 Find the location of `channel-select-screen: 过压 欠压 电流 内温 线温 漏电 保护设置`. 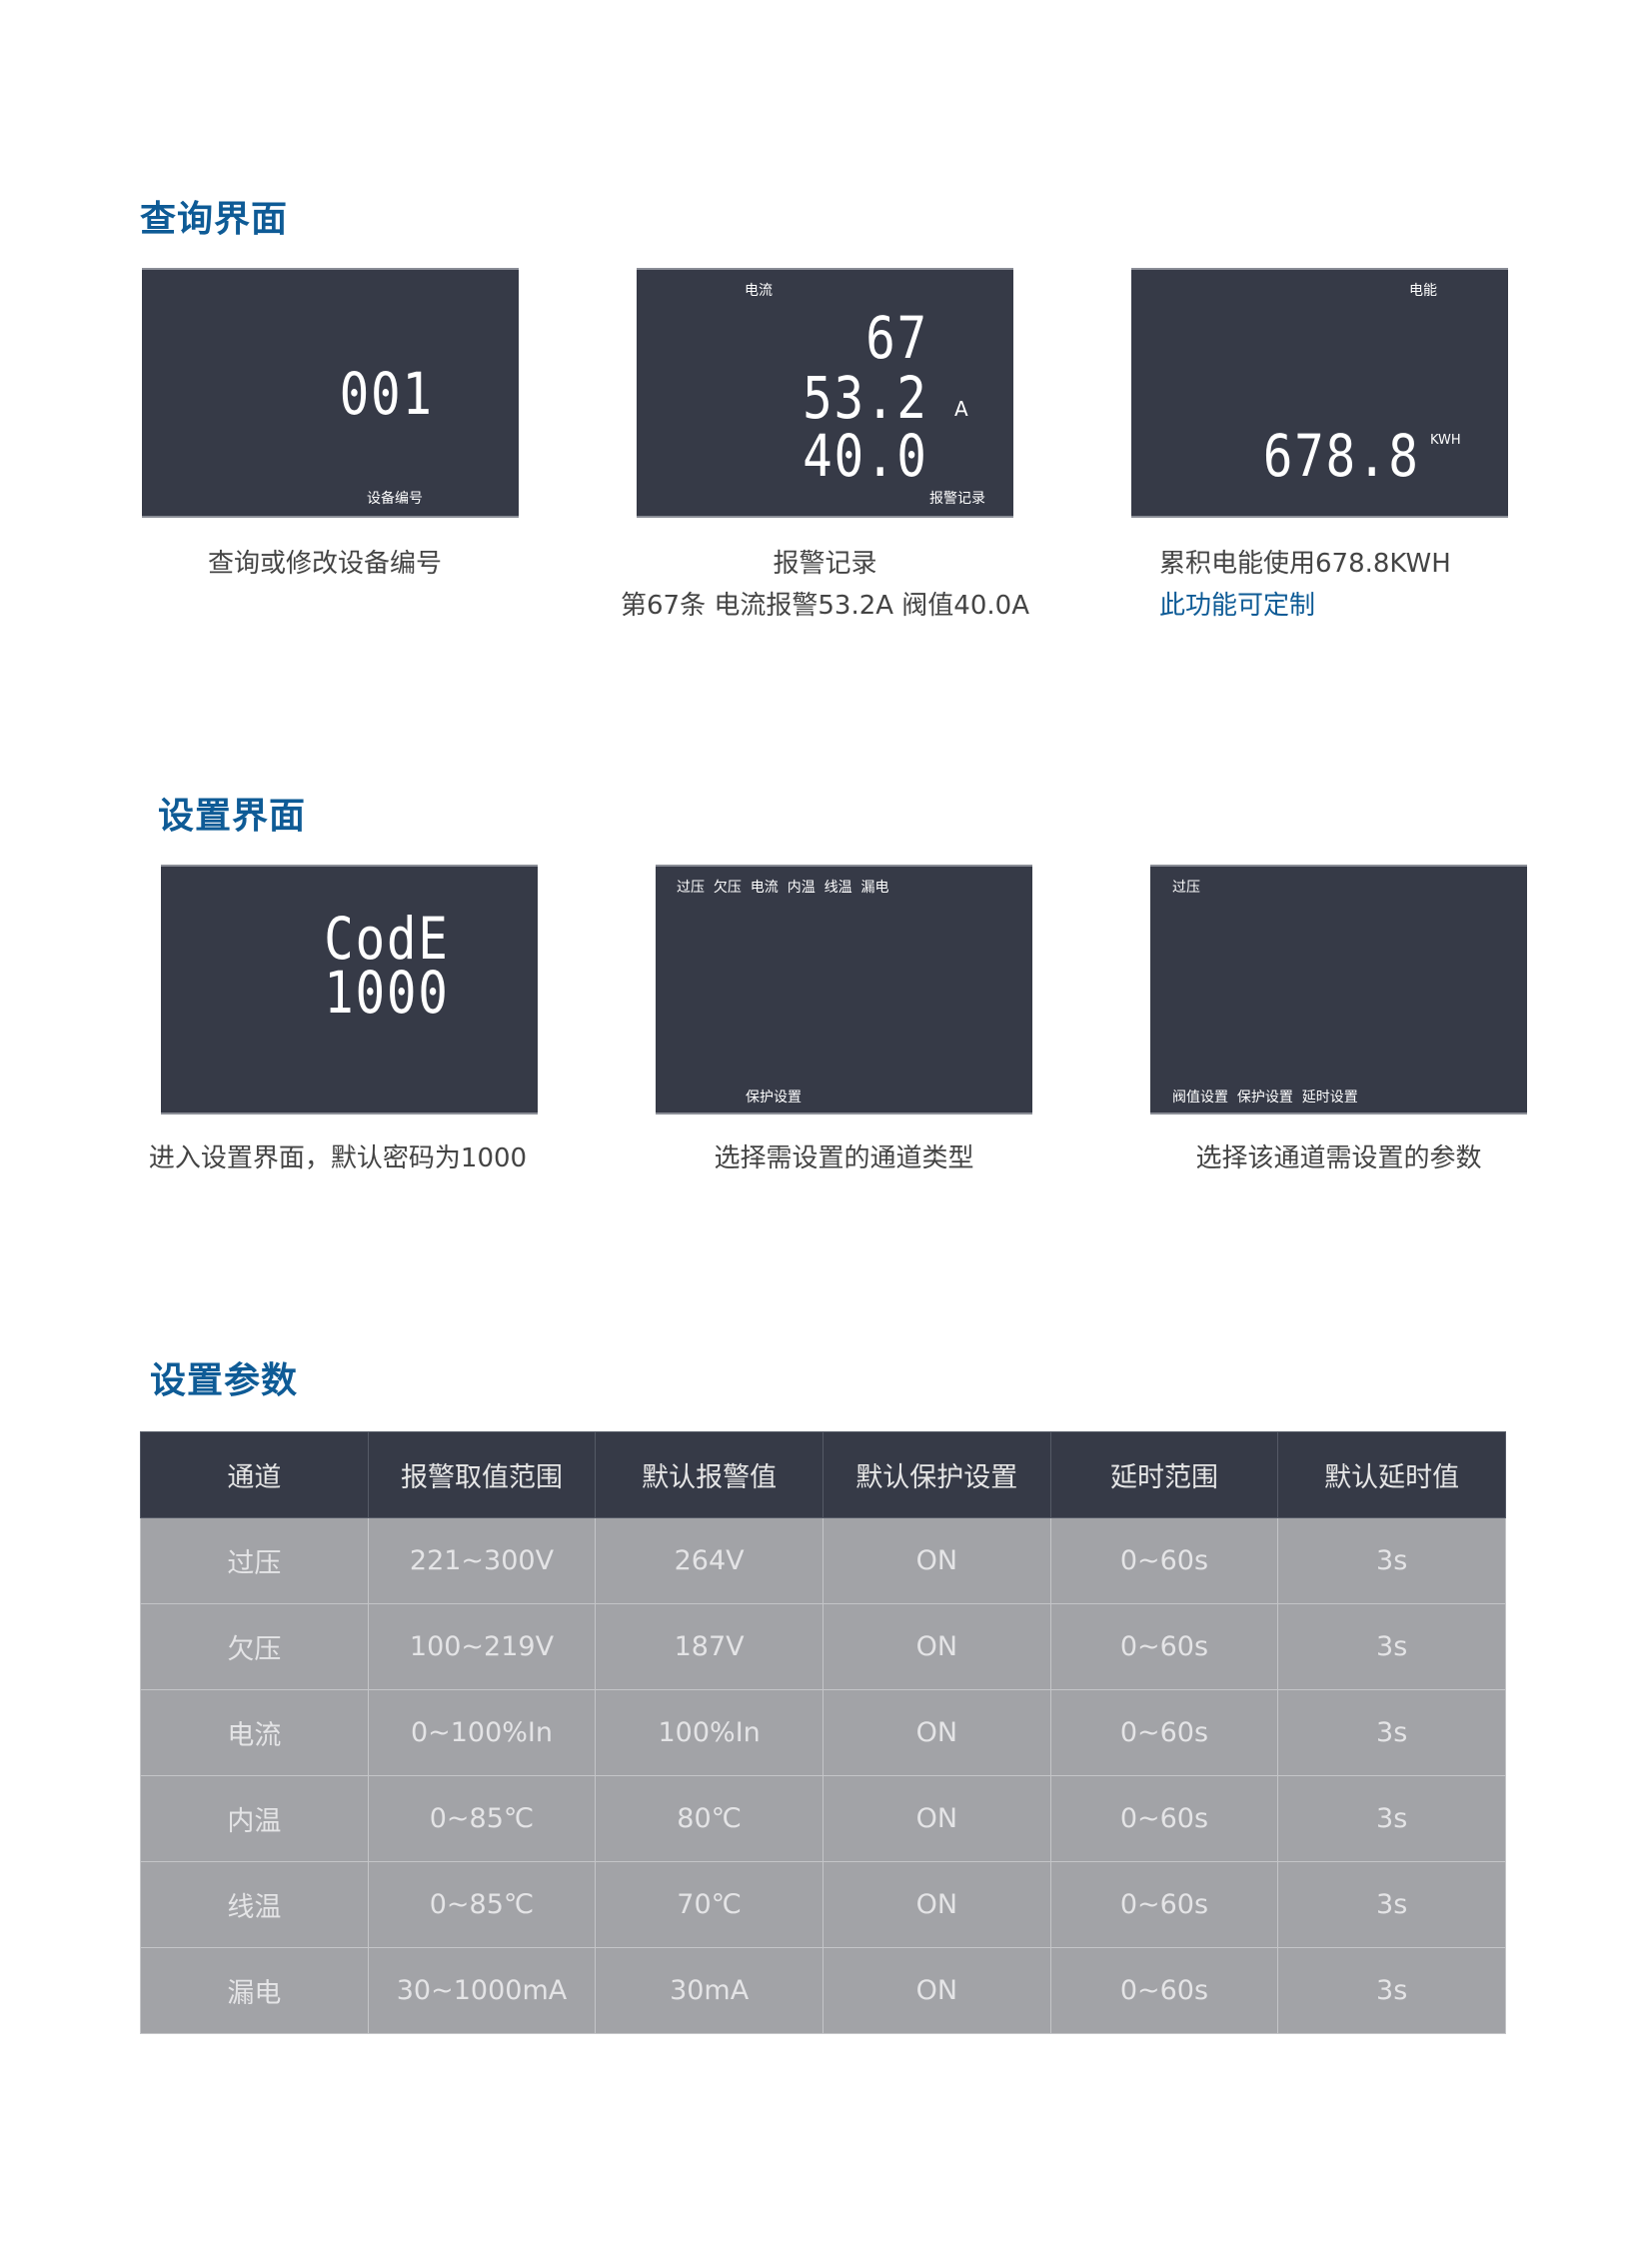

channel-select-screen: 过压 欠压 电流 内温 线温 漏电 保护设置 is located at coordinates (844, 990).